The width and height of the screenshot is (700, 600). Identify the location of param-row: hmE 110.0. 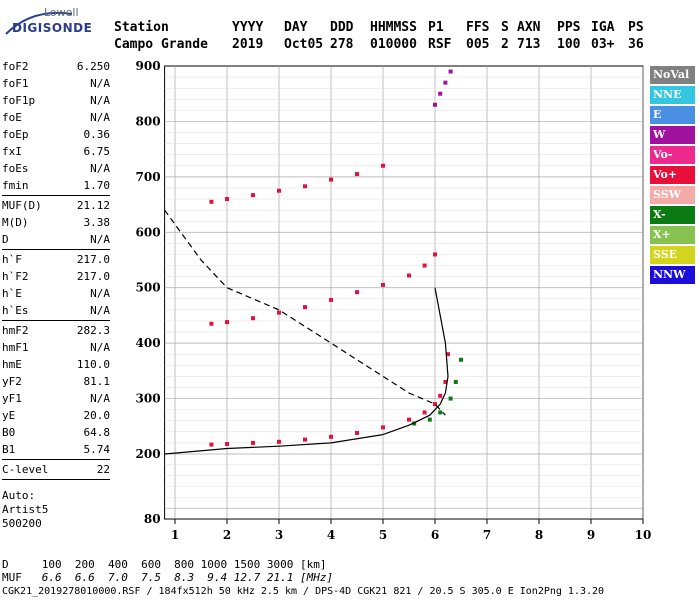
(56, 364).